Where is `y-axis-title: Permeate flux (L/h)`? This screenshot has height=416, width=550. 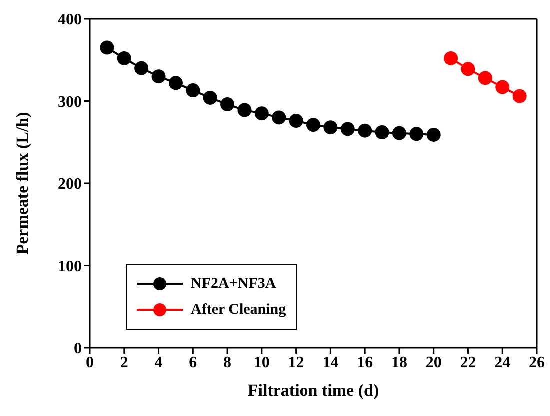
y-axis-title: Permeate flux (L/h) is located at coordinates (22, 183).